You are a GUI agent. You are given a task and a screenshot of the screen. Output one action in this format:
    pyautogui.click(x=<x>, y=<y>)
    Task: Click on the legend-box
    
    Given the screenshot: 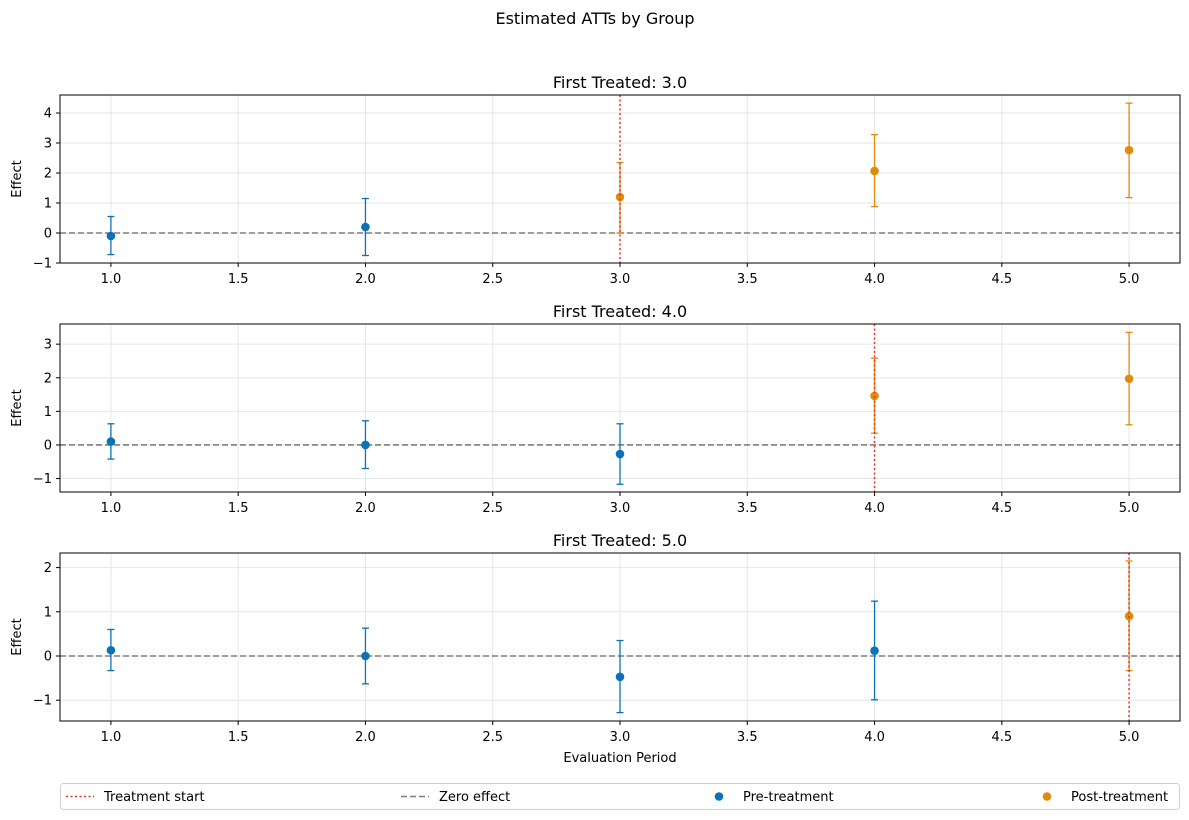 What is the action you would take?
    pyautogui.click(x=620, y=796)
    